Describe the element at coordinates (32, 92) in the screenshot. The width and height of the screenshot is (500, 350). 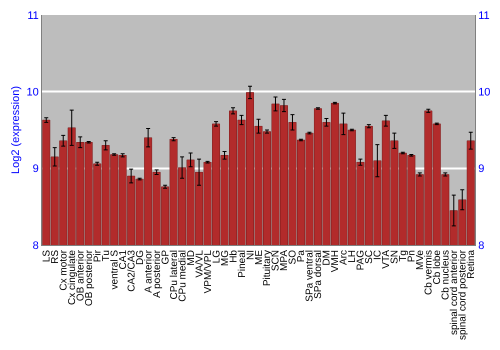
I see `y-tick-label: 10` at that location.